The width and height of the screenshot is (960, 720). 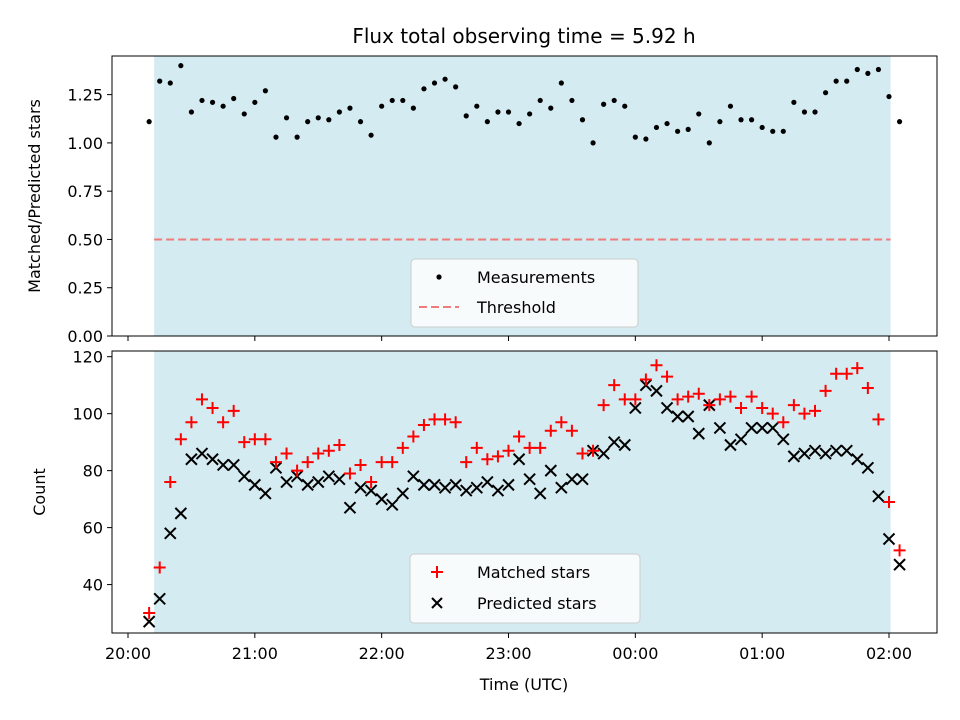 I want to click on measurement-points, so click(x=524, y=104).